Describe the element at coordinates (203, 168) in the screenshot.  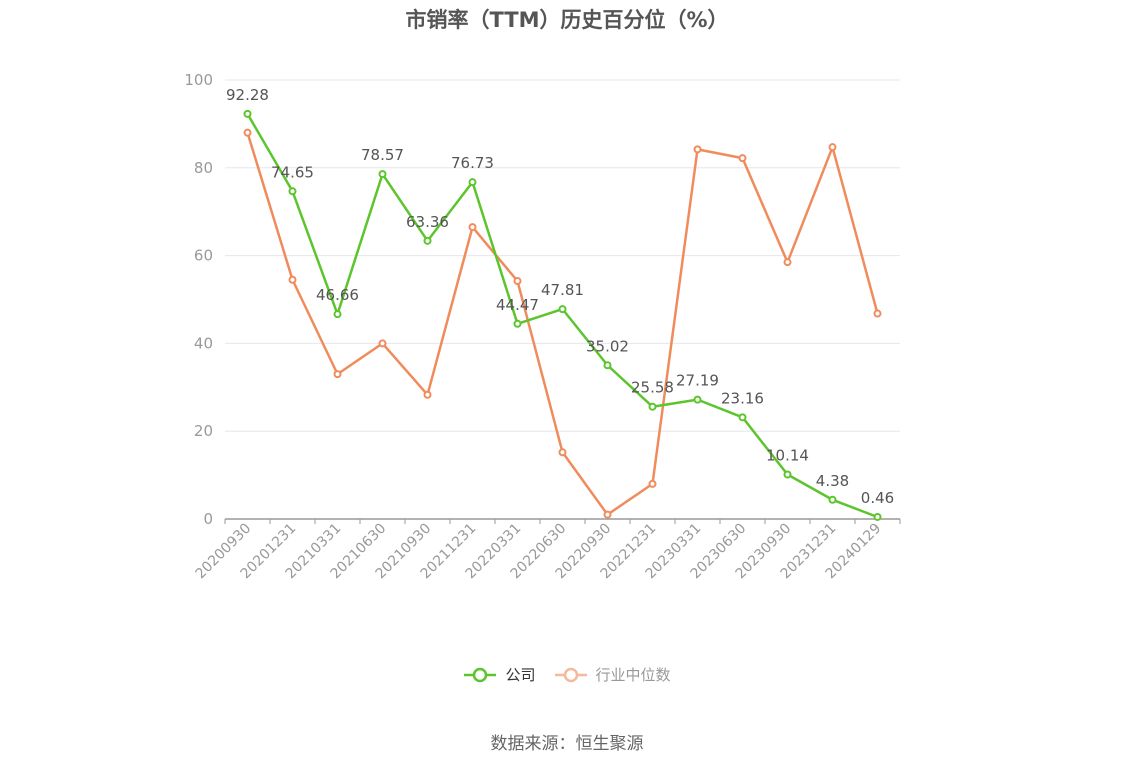
I see `y-tick-label: 80` at that location.